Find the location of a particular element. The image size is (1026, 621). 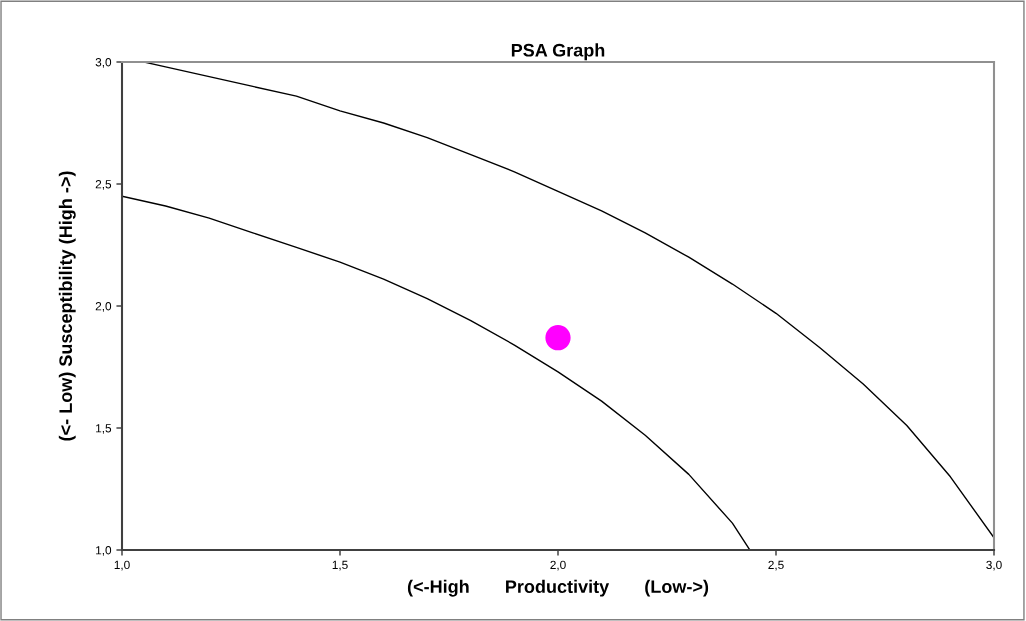

y-tick-label: 1,0 is located at coordinates (104, 551).